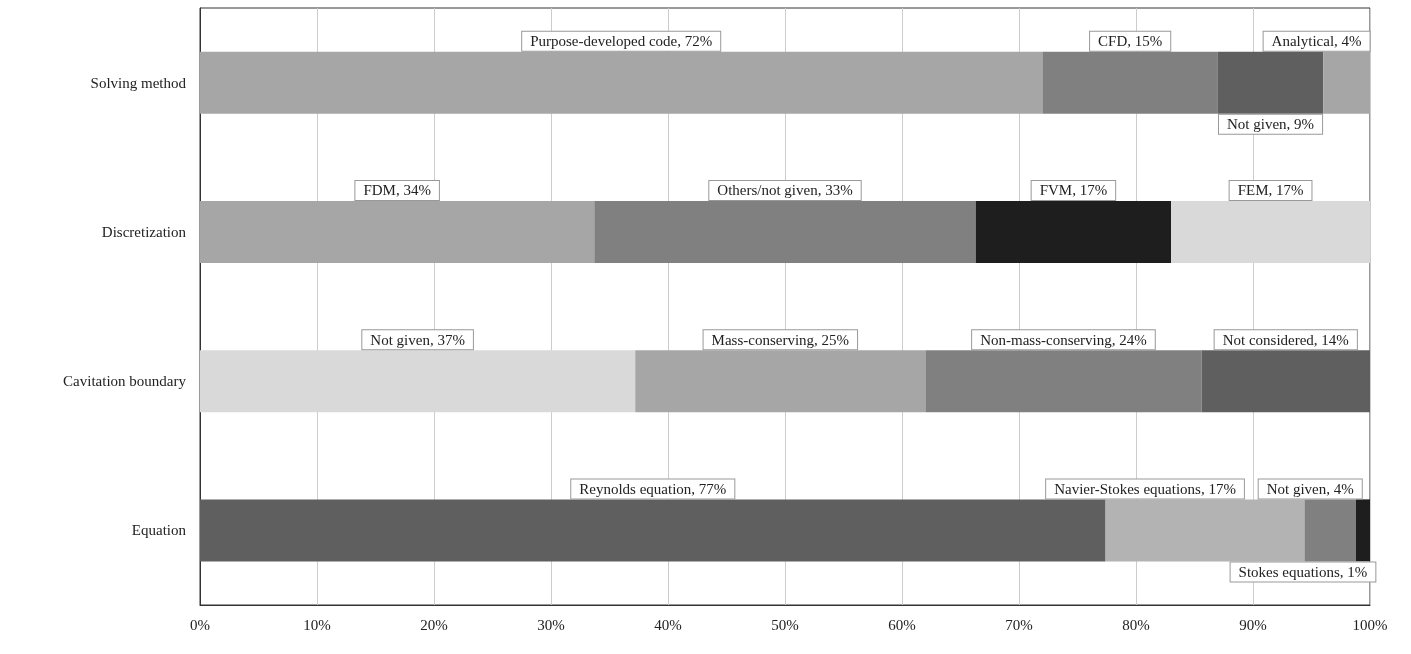 The image size is (1411, 654). What do you see at coordinates (200, 624) in the screenshot?
I see `x-tick-label: 0%` at bounding box center [200, 624].